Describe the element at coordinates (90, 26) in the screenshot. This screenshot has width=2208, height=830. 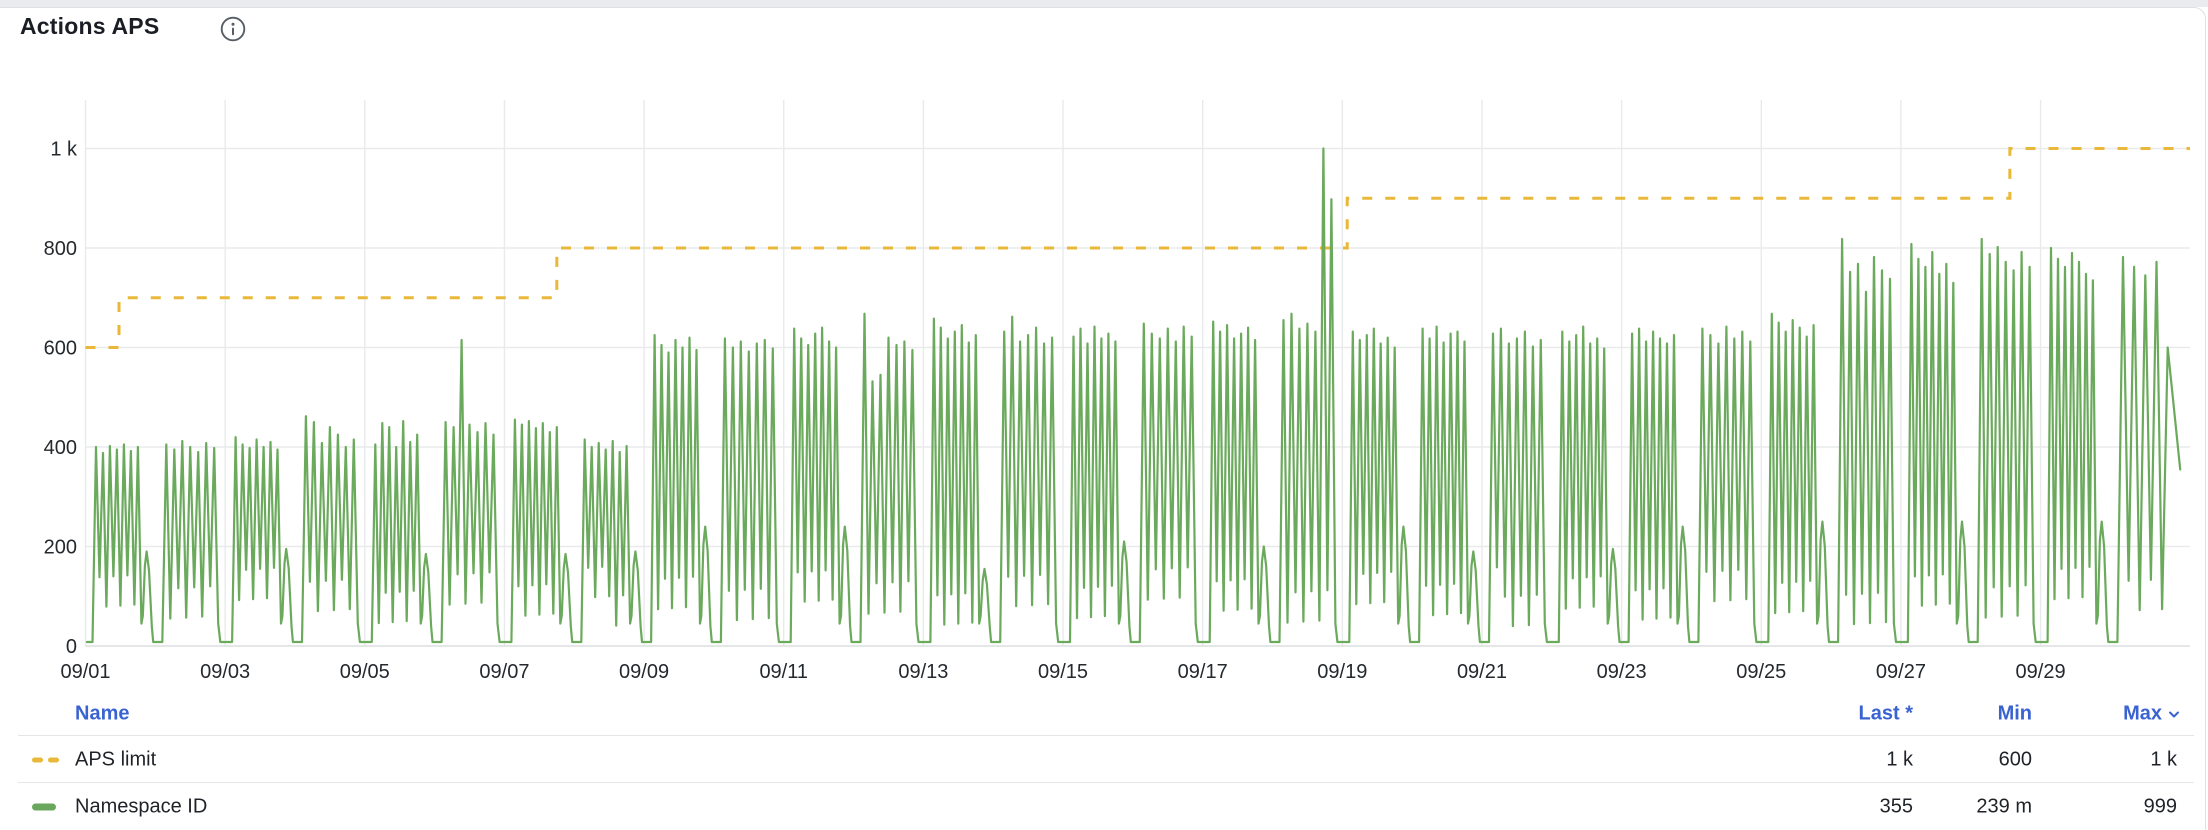
I see `panel-title: Actions APS` at that location.